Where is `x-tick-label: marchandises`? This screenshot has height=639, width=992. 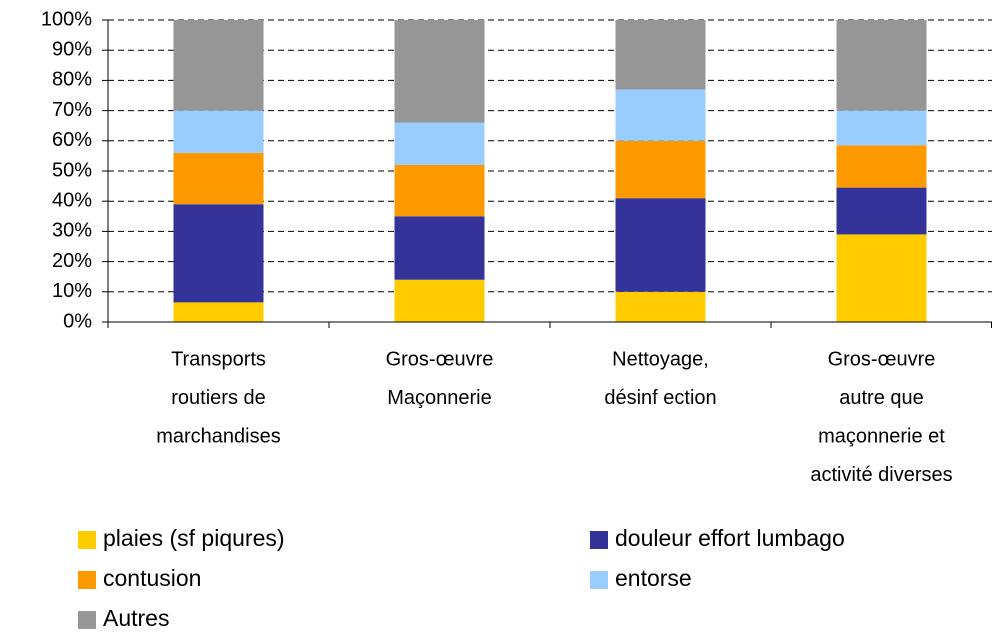
x-tick-label: marchandises is located at coordinates (218, 436).